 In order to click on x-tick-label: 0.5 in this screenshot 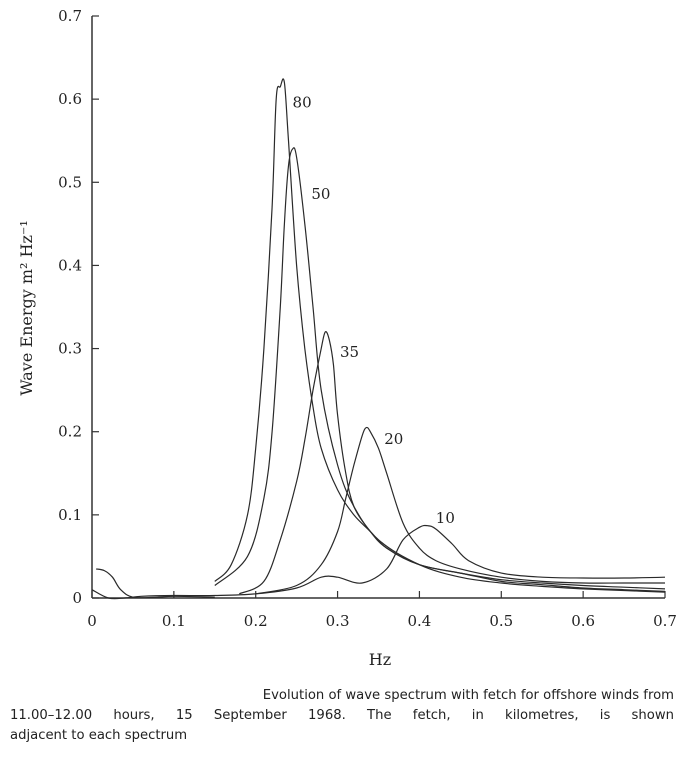, I will do `click(501, 621)`.